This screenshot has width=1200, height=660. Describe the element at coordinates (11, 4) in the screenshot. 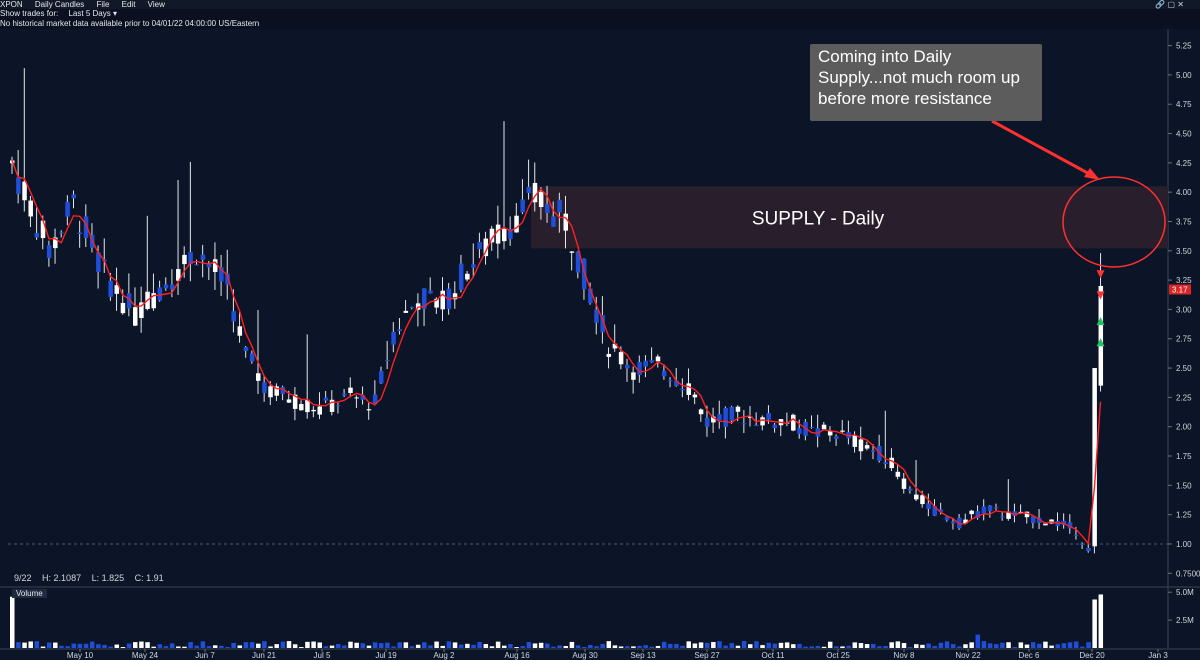

I see `symbol-label: XPON` at that location.